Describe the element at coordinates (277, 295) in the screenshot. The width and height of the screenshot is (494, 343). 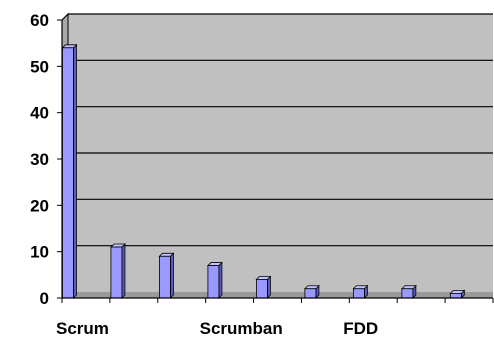
I see `plot-floor` at that location.